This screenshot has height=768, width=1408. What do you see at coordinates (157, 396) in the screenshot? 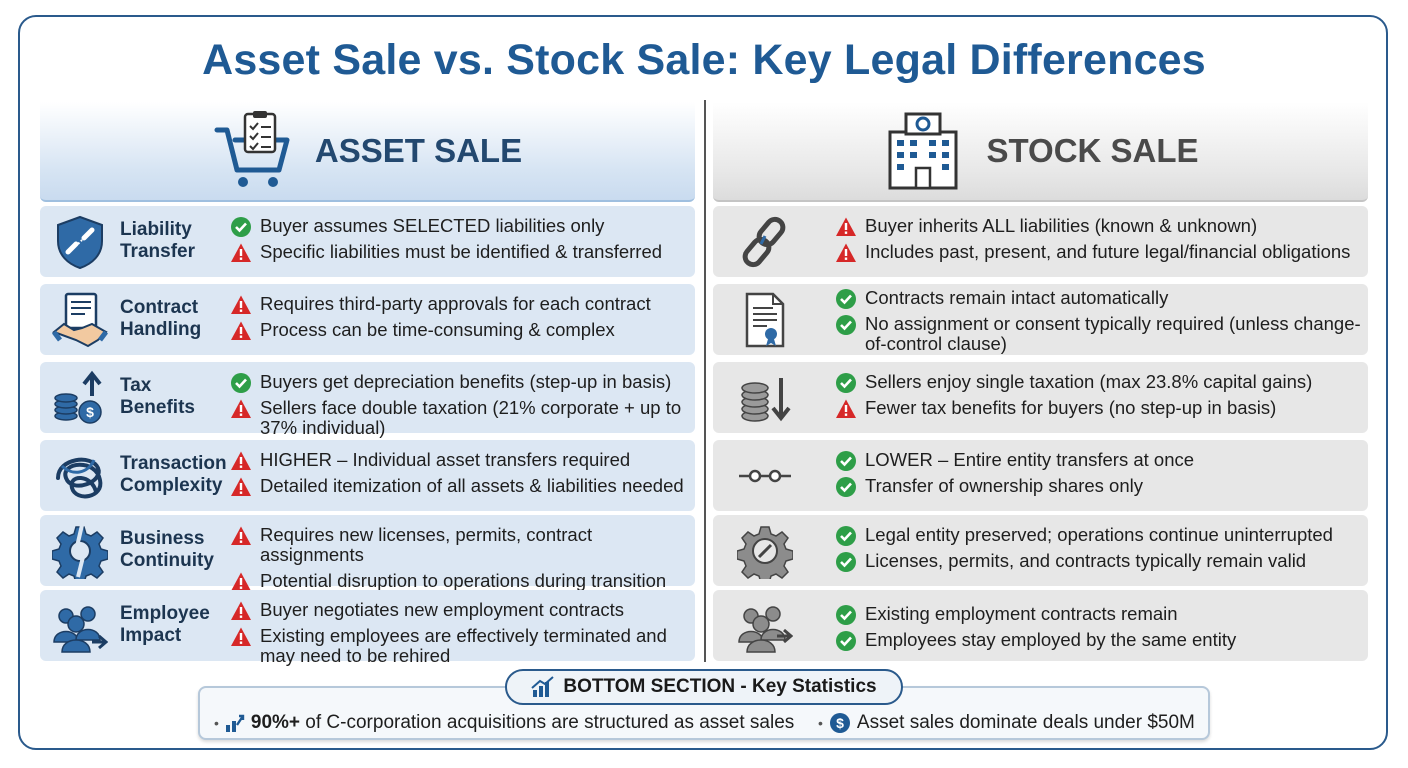
I see `row-label: Tax Benefits` at bounding box center [157, 396].